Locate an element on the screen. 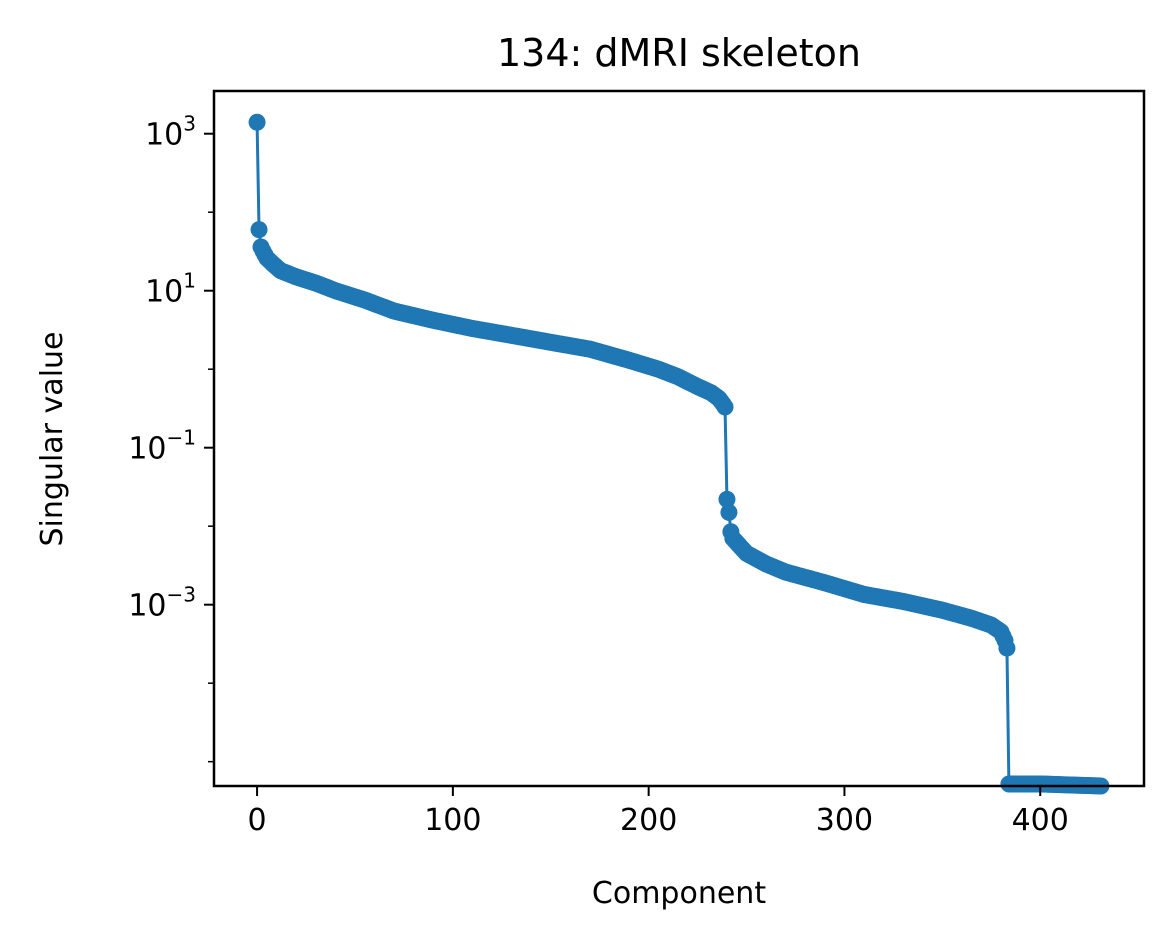 The height and width of the screenshot is (945, 1173). x-axis-label: Component is located at coordinates (679, 893).